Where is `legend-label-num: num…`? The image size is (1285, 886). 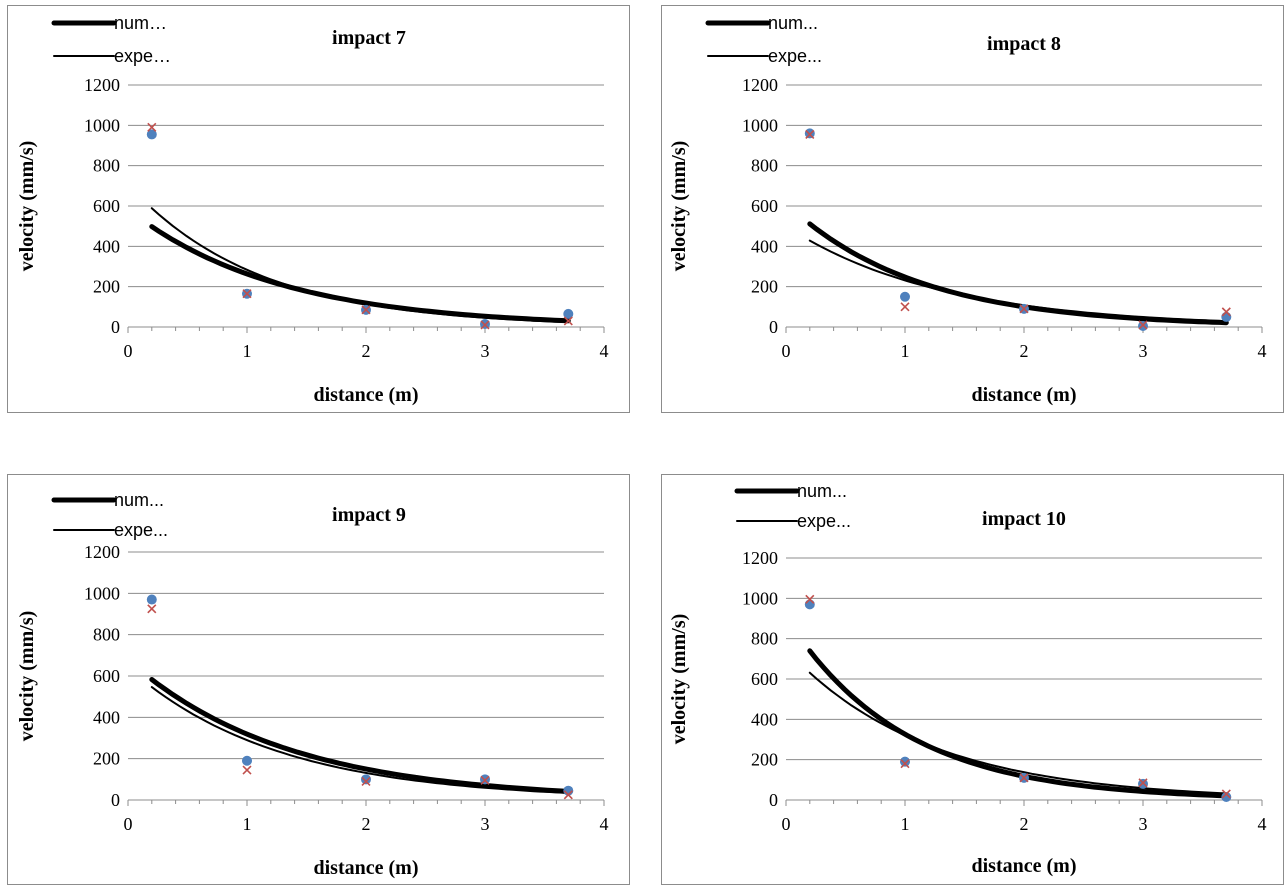 legend-label-num: num… is located at coordinates (140, 23).